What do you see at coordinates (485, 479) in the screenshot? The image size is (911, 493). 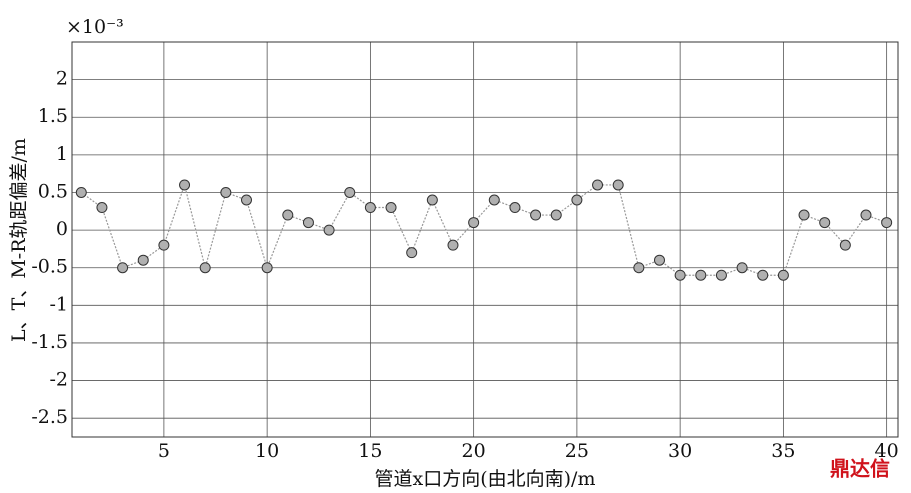 I see `x-axis-label: 管道x口方向(由北向南)/m` at bounding box center [485, 479].